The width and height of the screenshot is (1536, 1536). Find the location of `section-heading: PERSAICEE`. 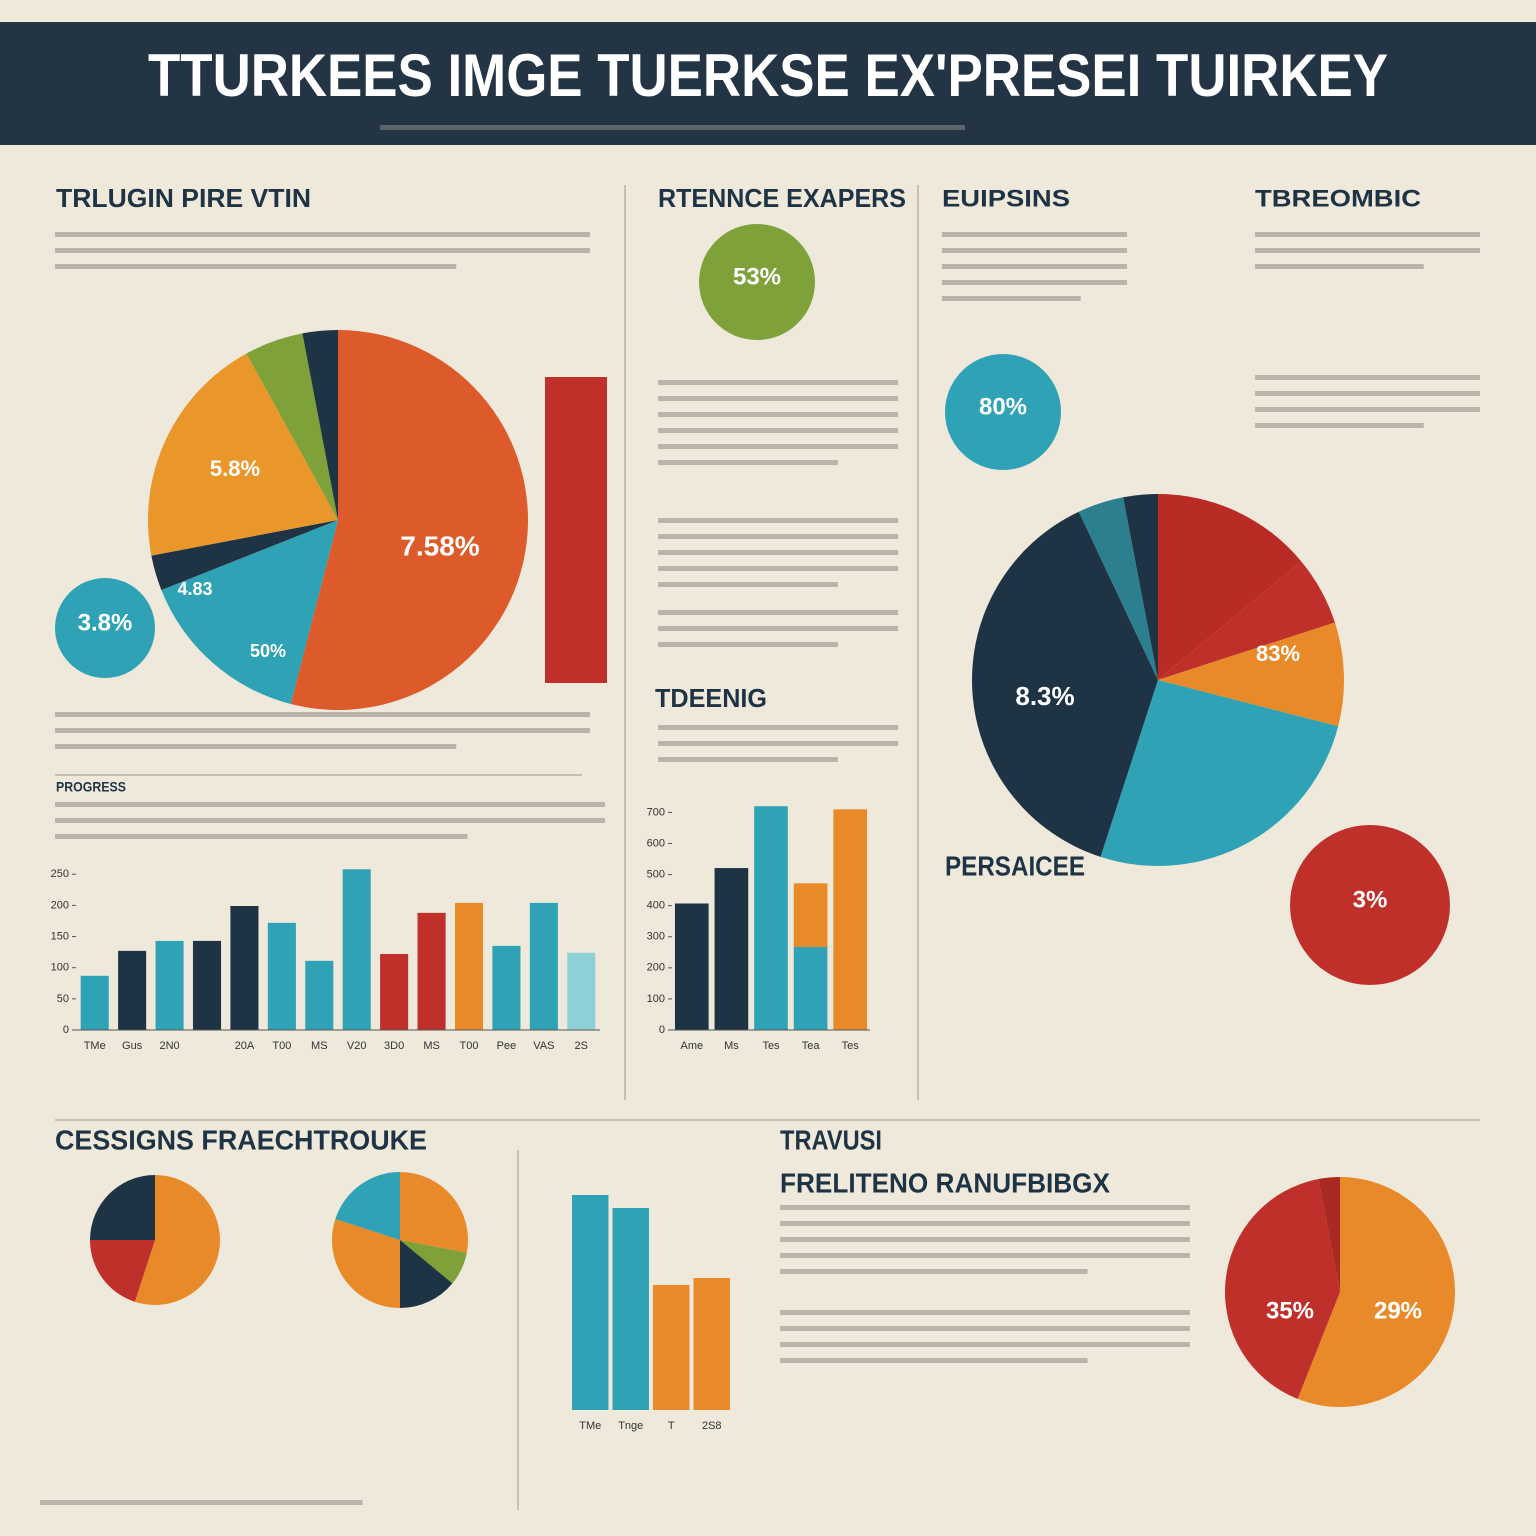

section-heading: PERSAICEE is located at coordinates (1015, 865).